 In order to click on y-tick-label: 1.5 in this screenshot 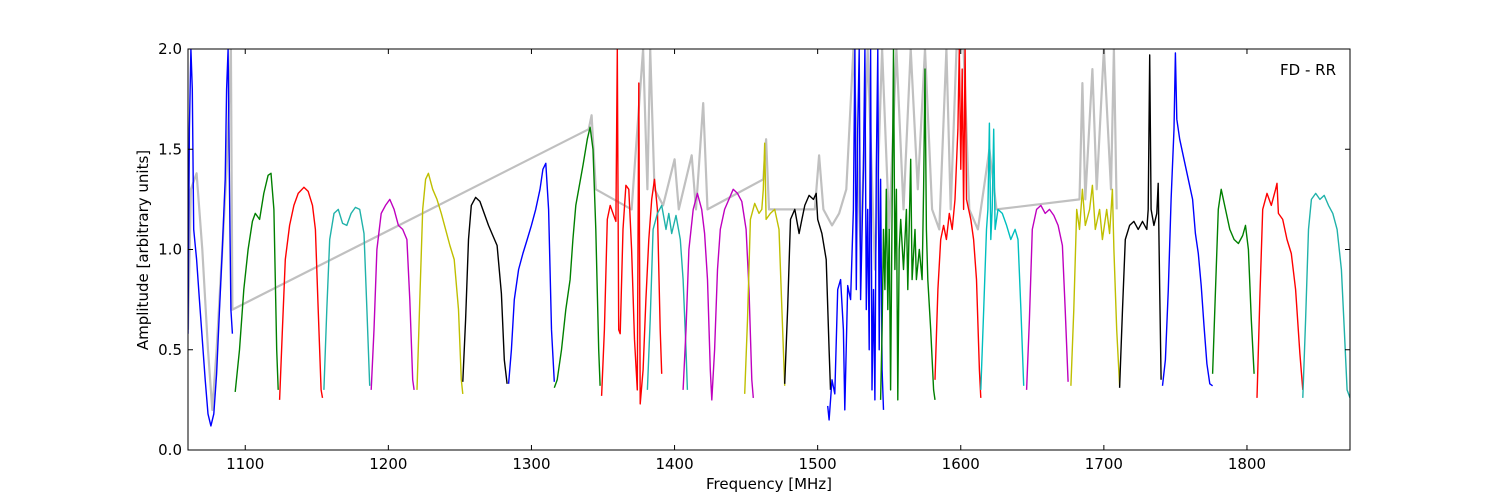, I will do `click(170, 149)`.